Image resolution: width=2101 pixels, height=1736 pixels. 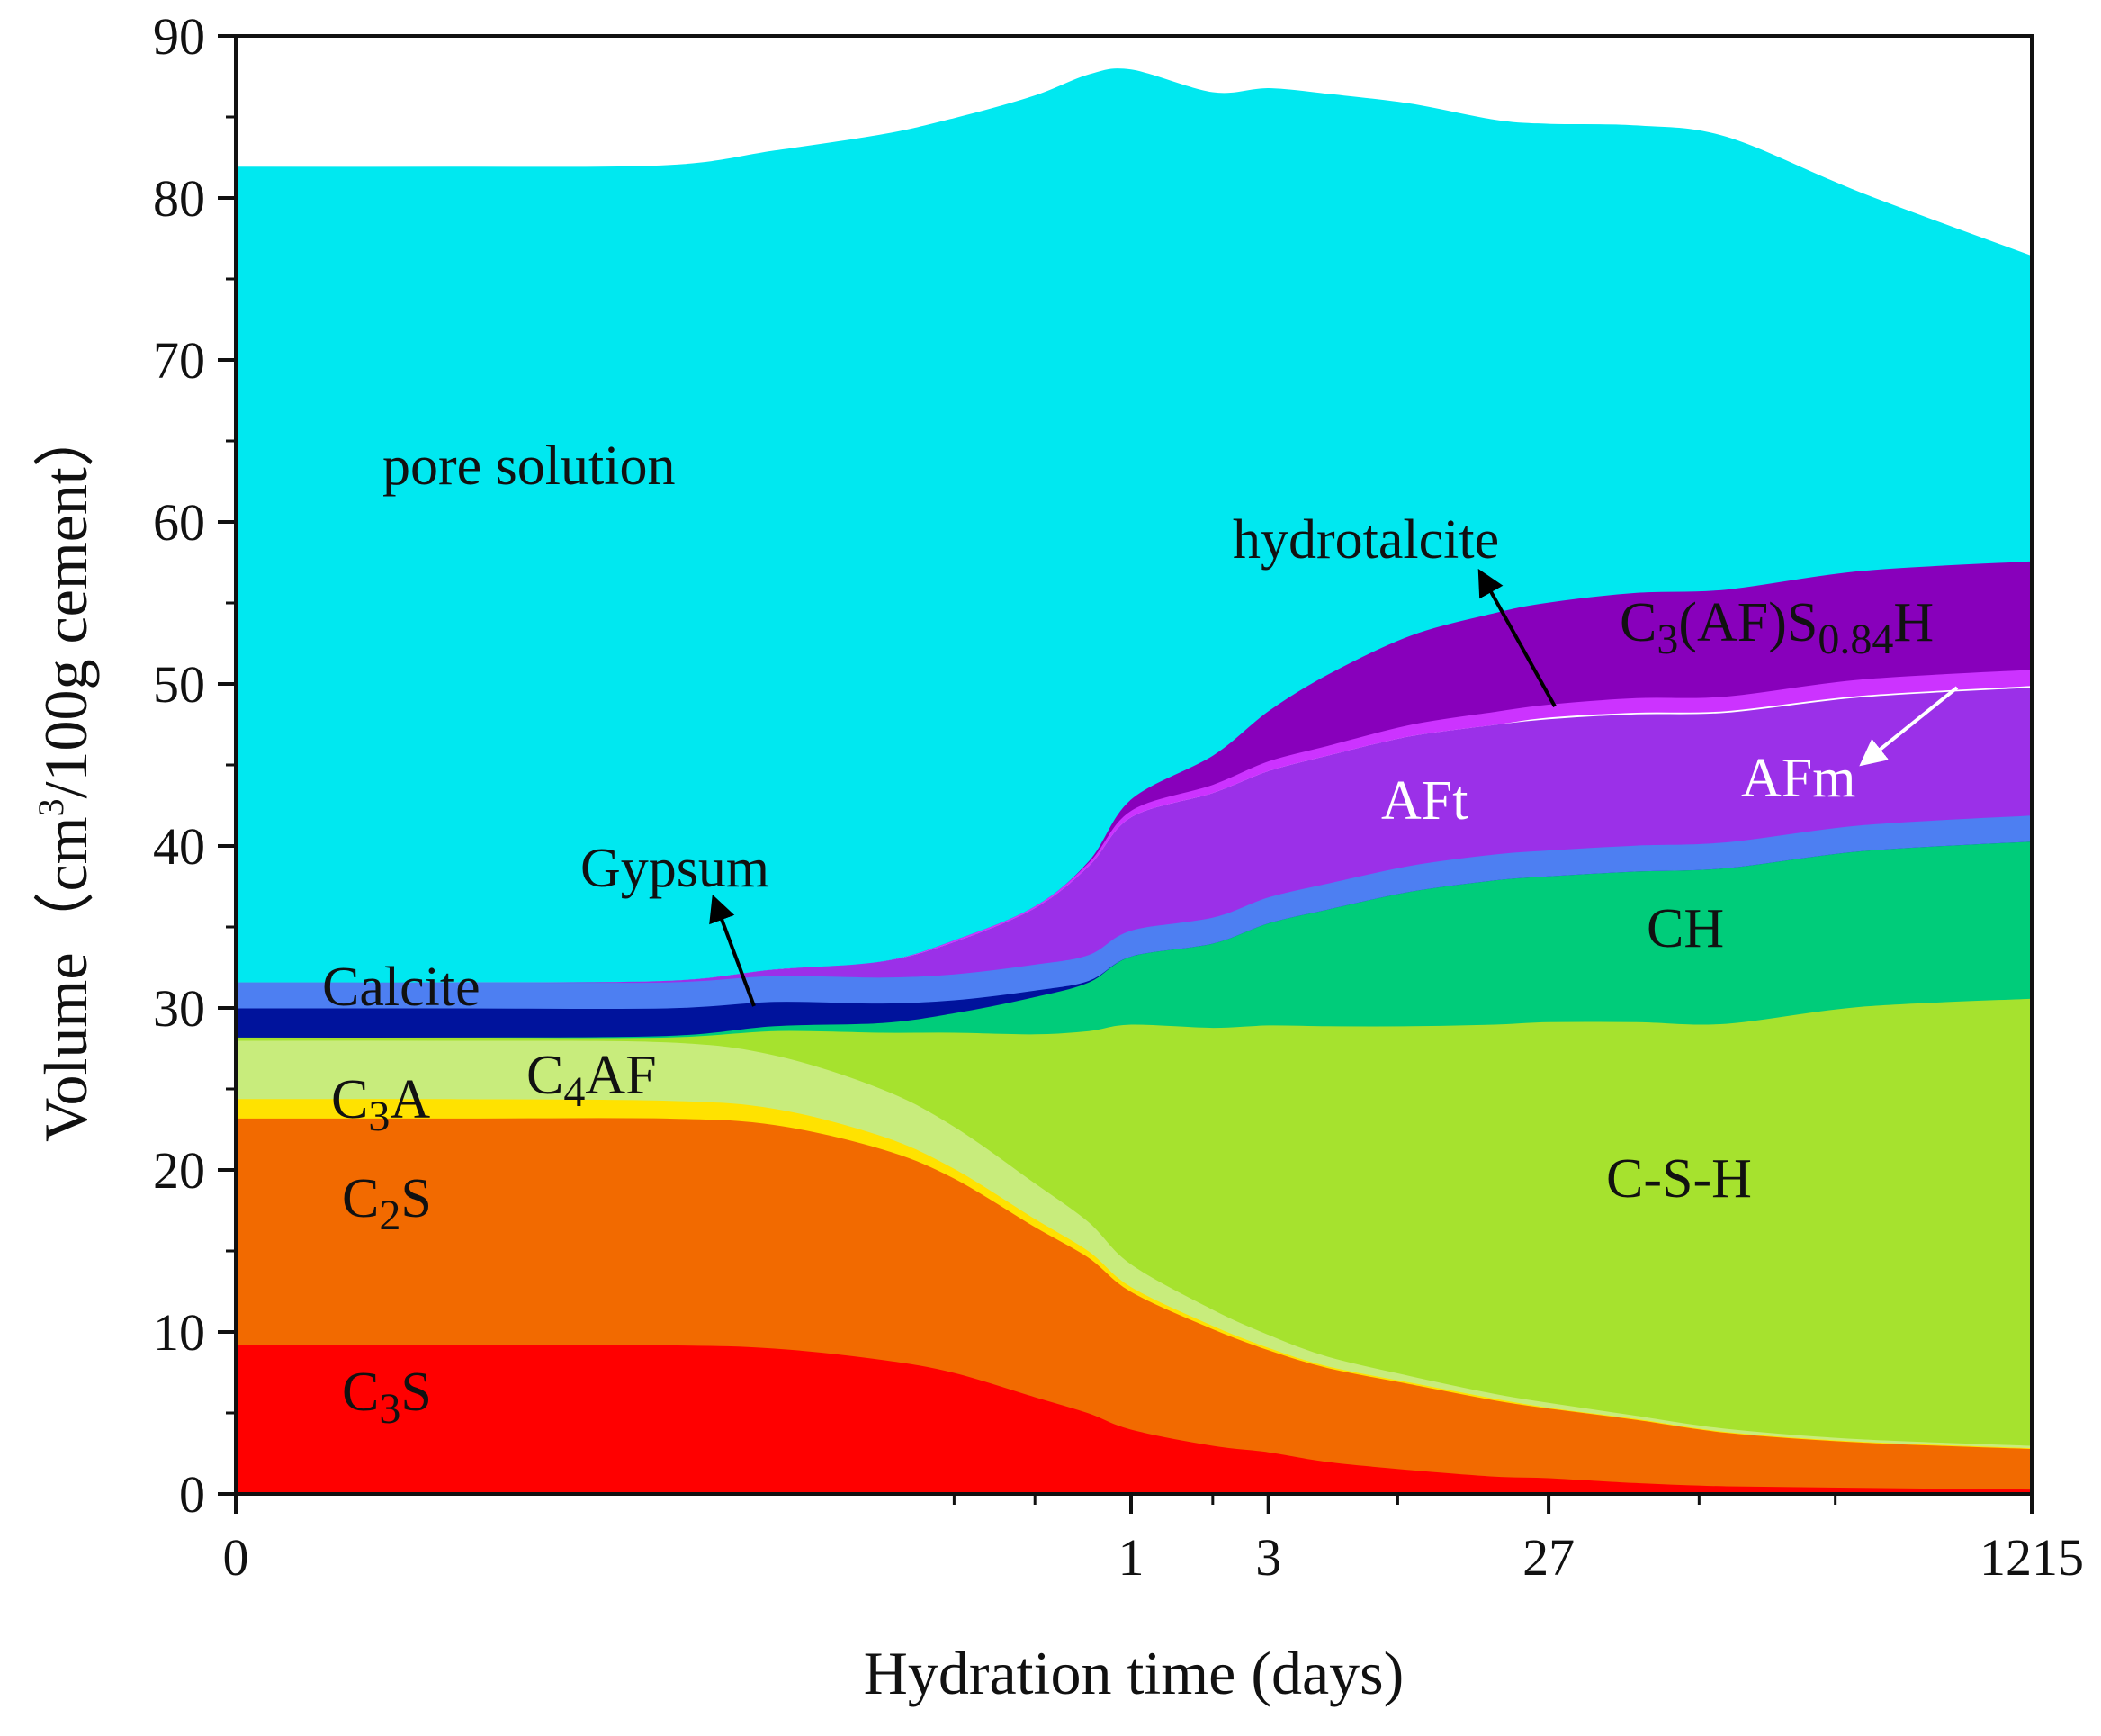 What do you see at coordinates (192, 1494) in the screenshot?
I see `y-tick-label: 0` at bounding box center [192, 1494].